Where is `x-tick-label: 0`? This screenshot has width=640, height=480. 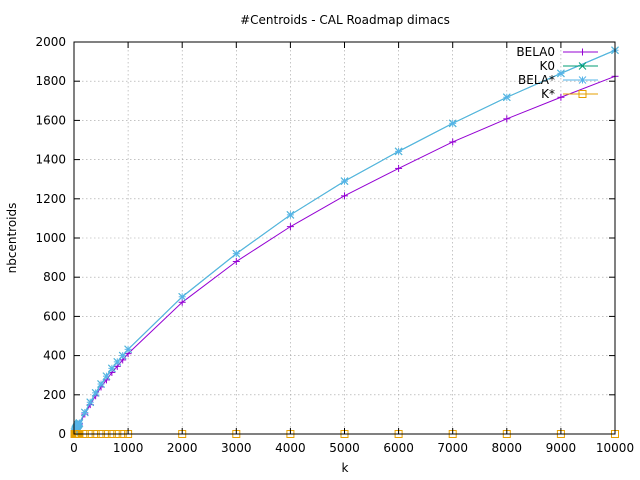
x-tick-label: 0 is located at coordinates (74, 448).